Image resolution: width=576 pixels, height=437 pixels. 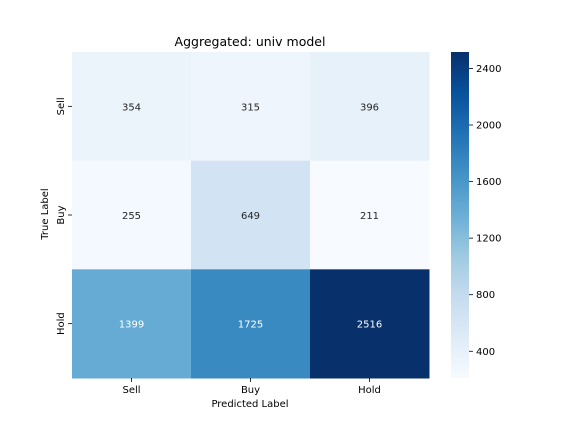 What do you see at coordinates (460, 215) in the screenshot?
I see `colorbar-gradient` at bounding box center [460, 215].